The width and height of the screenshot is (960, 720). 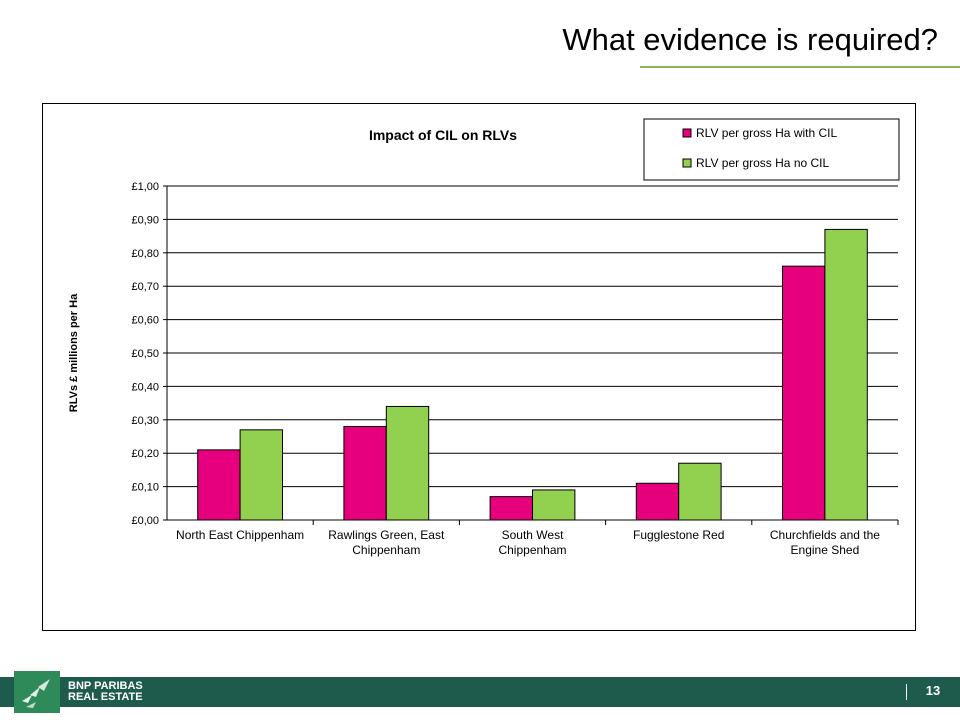 I want to click on page-number: 13, so click(x=933, y=690).